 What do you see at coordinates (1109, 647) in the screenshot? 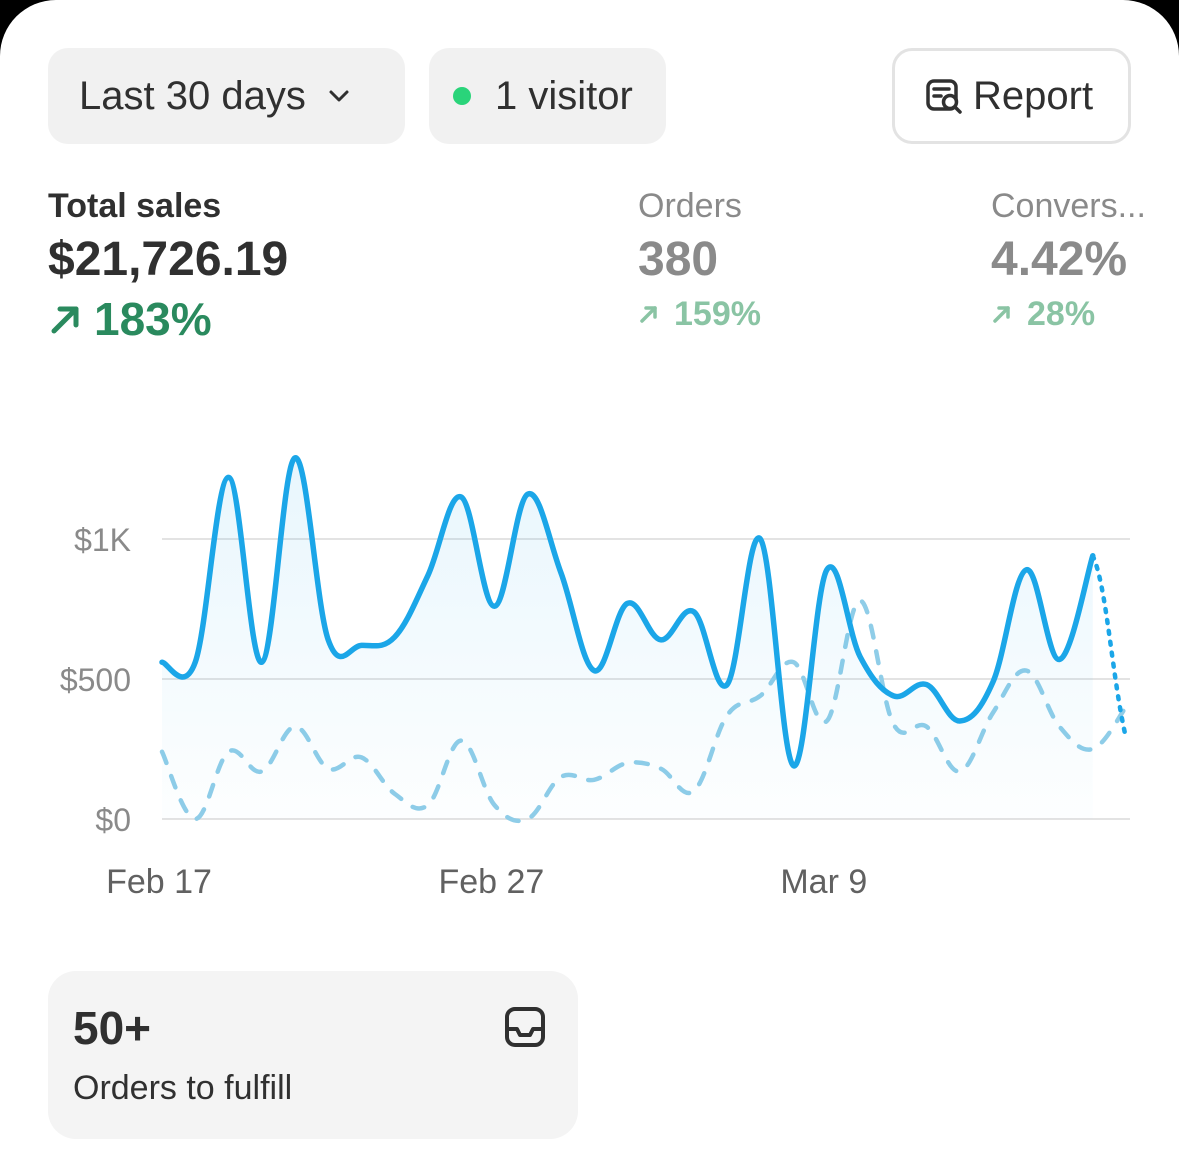
I see `sales-series-partial-segment` at bounding box center [1109, 647].